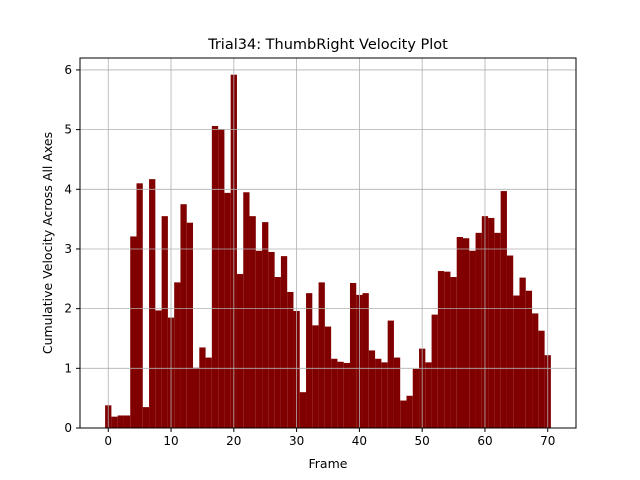 The width and height of the screenshot is (640, 480). Describe the element at coordinates (547, 441) in the screenshot. I see `x-tick-label: 70` at that location.